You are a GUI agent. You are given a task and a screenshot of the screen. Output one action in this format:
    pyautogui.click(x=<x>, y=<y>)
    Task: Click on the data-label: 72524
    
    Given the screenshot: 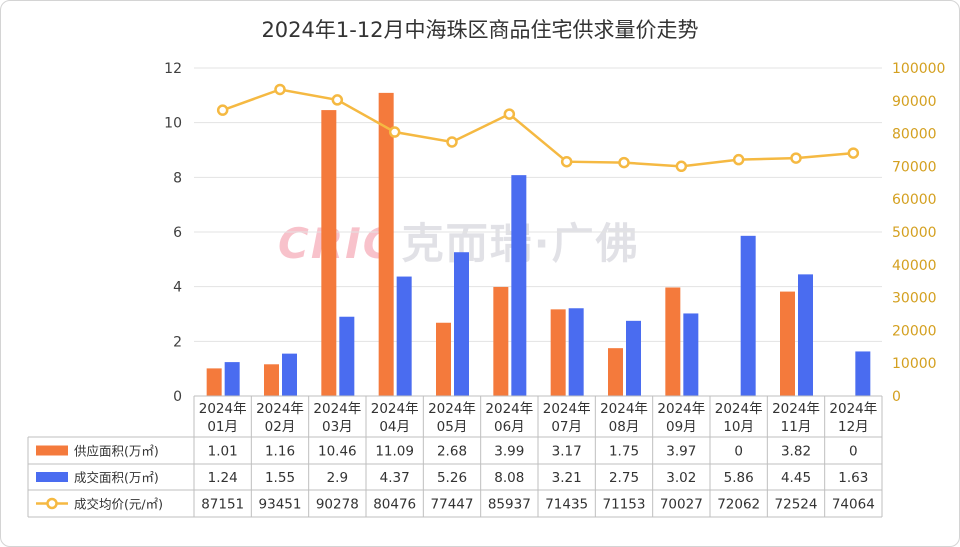 What is the action you would take?
    pyautogui.click(x=796, y=505)
    